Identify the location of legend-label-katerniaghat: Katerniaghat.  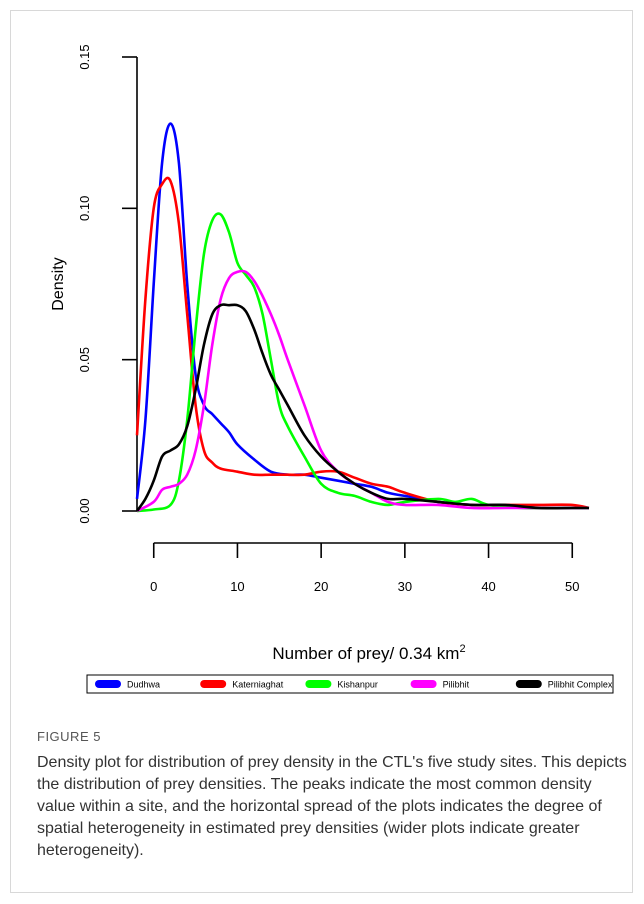
(258, 685).